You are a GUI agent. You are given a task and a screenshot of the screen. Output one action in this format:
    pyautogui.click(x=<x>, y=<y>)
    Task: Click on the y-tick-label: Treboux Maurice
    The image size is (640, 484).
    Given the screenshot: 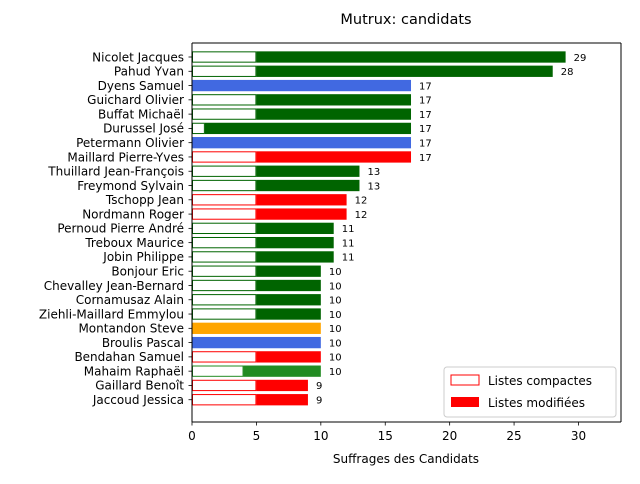 What is the action you would take?
    pyautogui.click(x=134, y=243)
    